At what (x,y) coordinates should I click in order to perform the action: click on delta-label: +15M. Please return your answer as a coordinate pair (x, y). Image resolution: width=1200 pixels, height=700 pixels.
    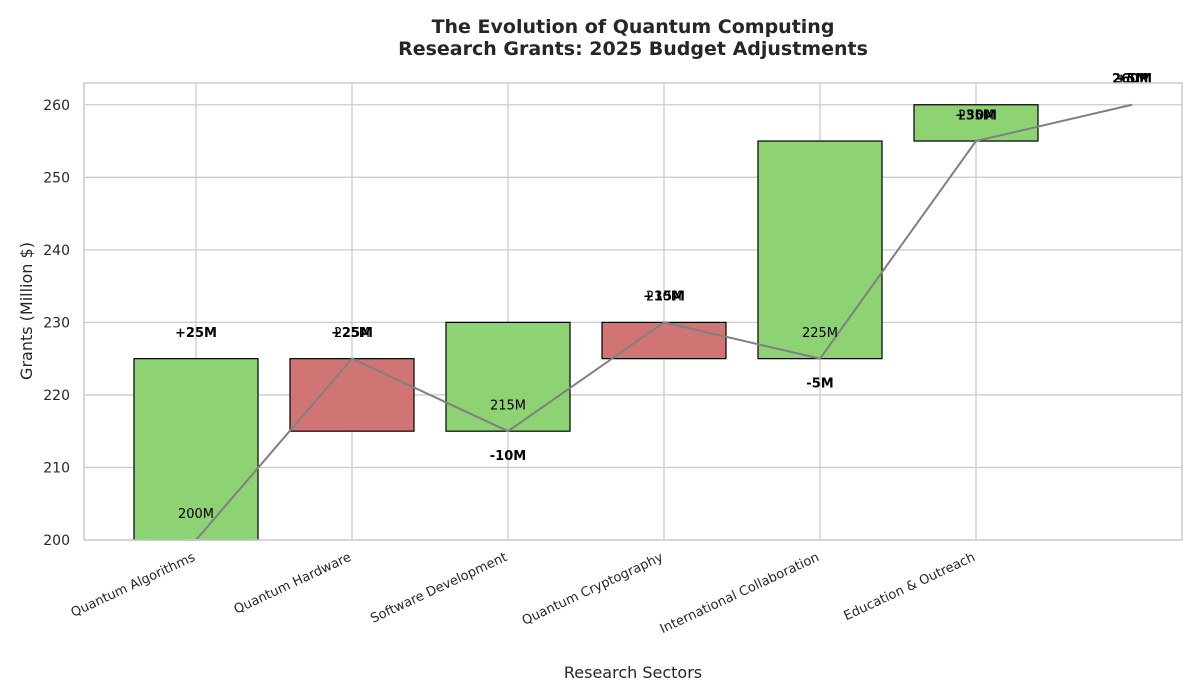
    Looking at the image, I should click on (664, 297).